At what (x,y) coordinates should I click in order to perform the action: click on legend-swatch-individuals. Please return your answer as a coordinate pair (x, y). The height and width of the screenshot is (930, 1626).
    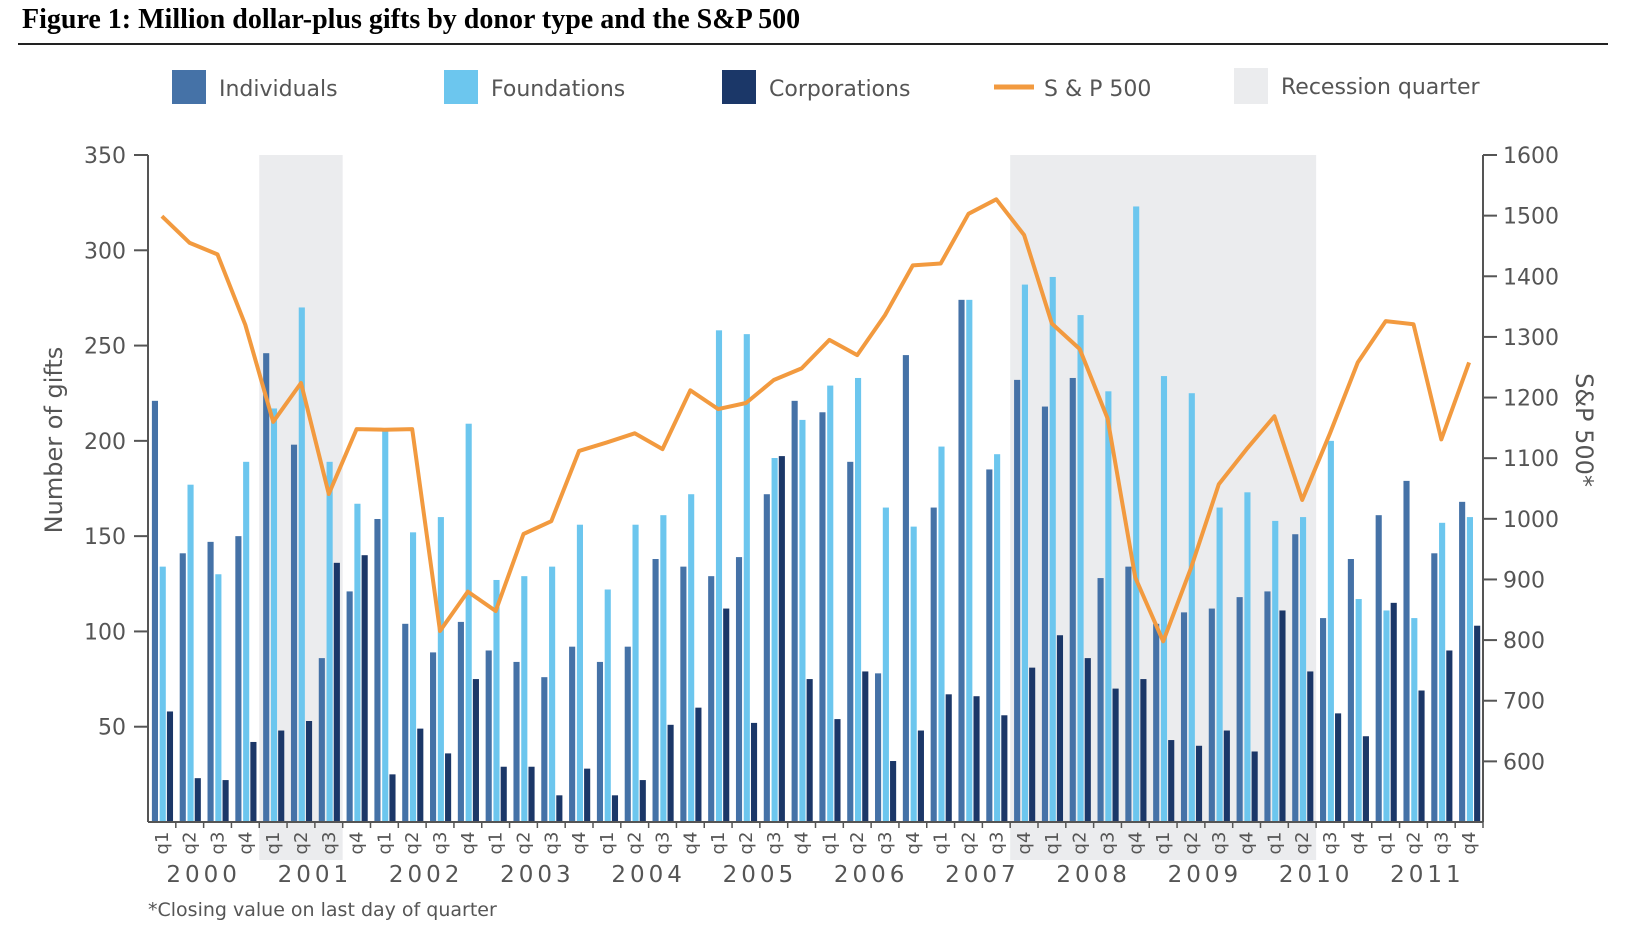
    Looking at the image, I should click on (189, 87).